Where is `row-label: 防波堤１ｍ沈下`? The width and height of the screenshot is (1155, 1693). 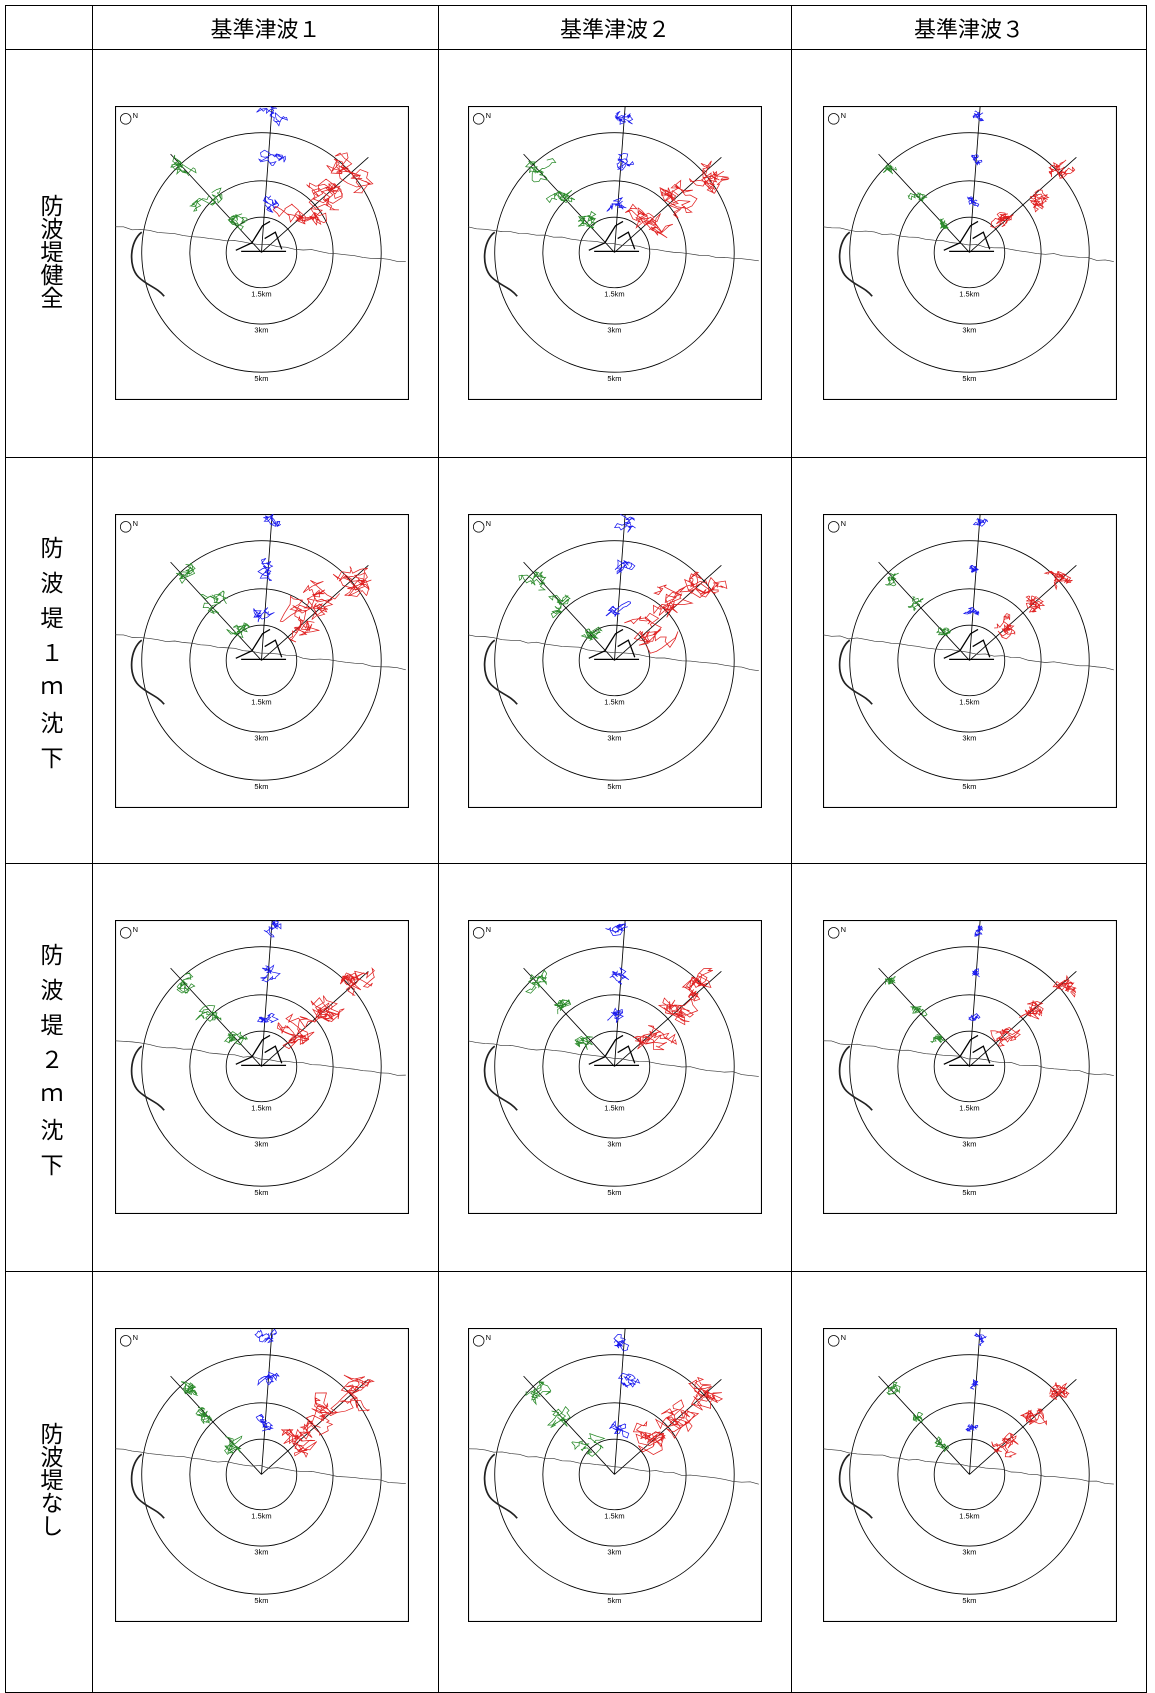 row-label: 防波堤１ｍ沈下 is located at coordinates (49, 658).